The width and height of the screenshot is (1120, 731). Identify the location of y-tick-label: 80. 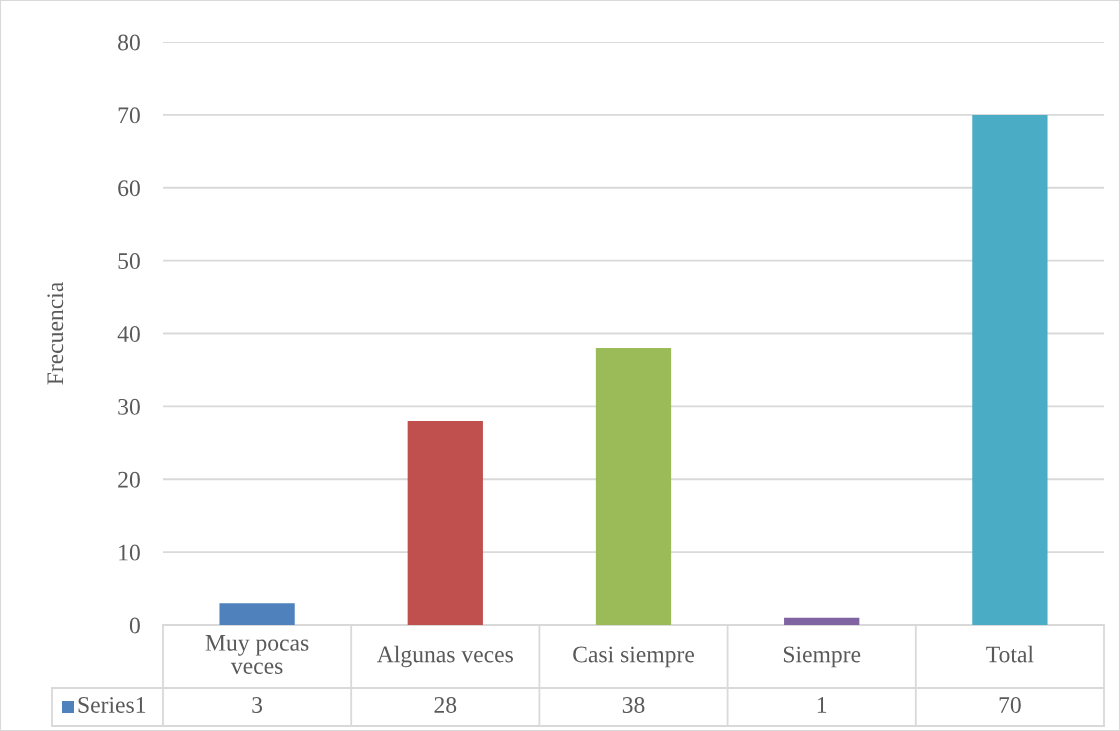
(129, 42).